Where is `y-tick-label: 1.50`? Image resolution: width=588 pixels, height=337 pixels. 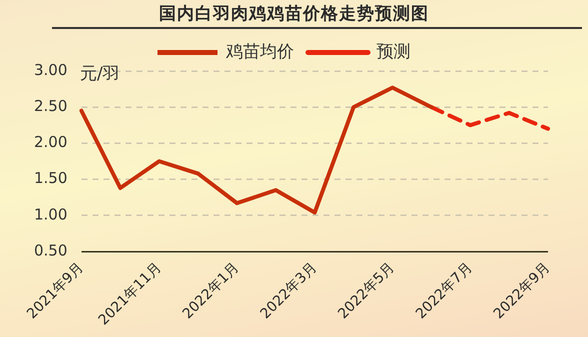
y-tick-label: 1.50 is located at coordinates (51, 178).